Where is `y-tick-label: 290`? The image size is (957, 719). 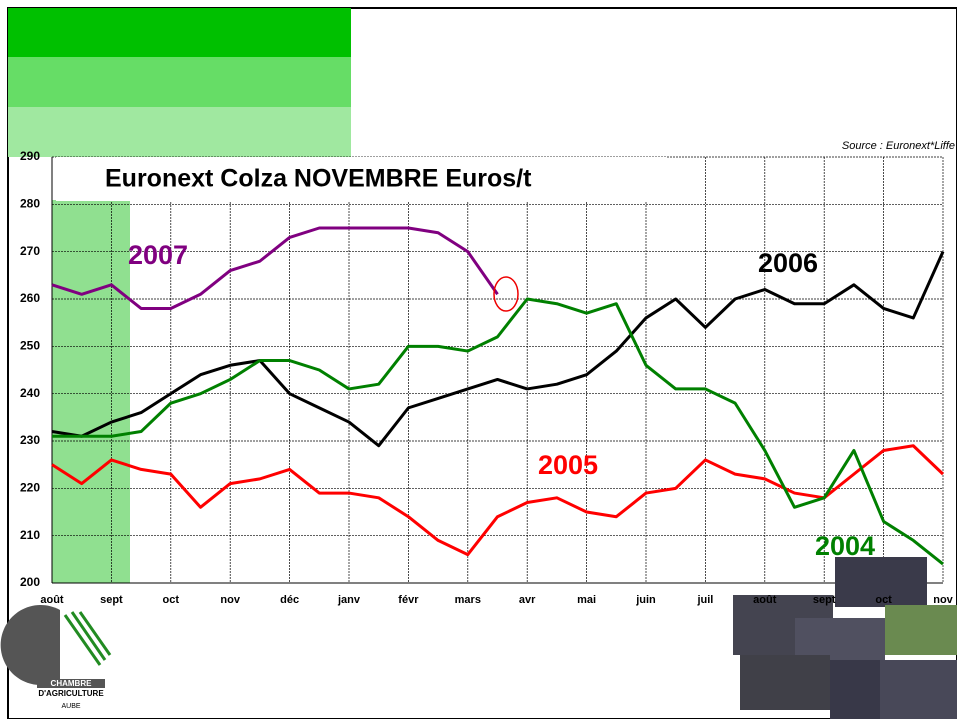 y-tick-label: 290 is located at coordinates (30, 156).